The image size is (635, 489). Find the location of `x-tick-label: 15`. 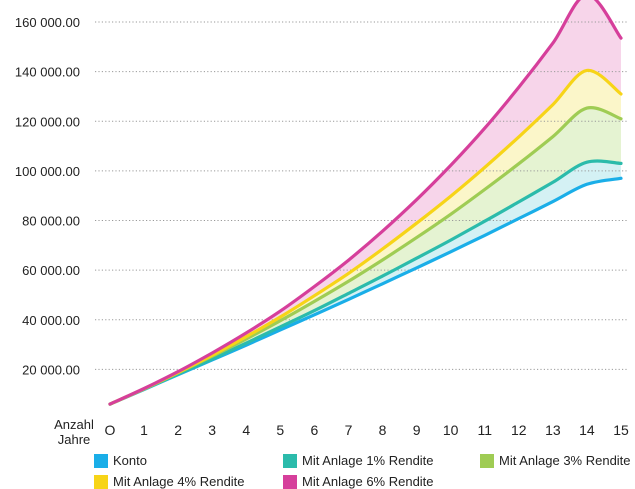

x-tick-label: 15 is located at coordinates (621, 430).